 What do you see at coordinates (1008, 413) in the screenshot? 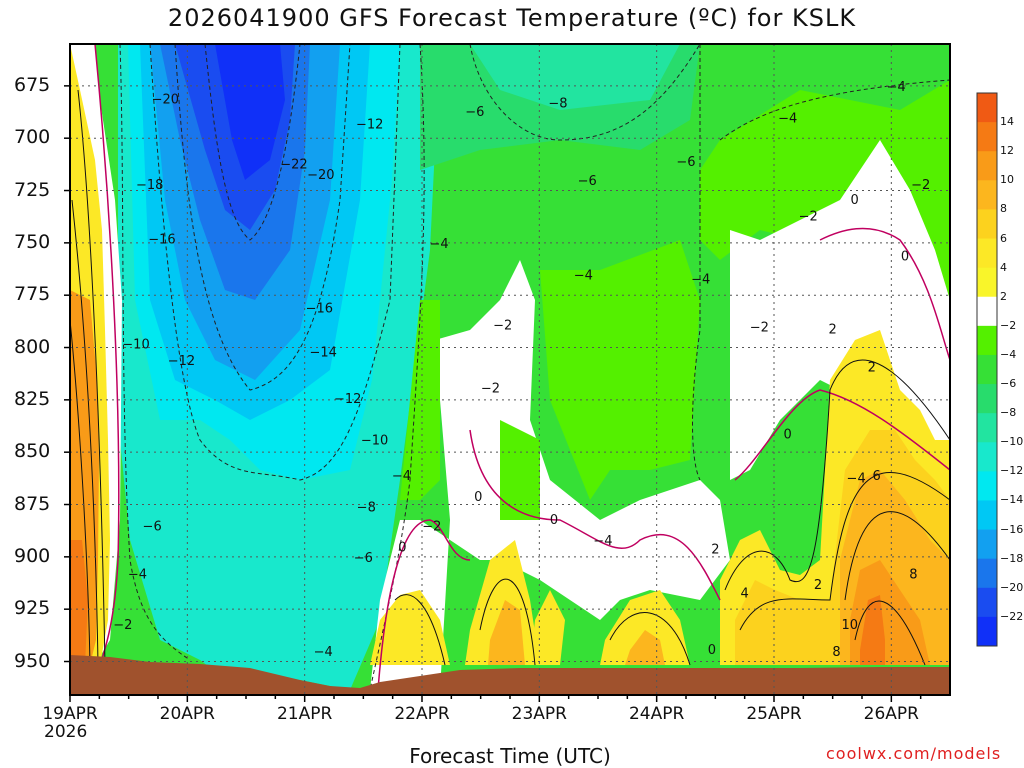
I see `colorbar-label: −8` at bounding box center [1008, 413].